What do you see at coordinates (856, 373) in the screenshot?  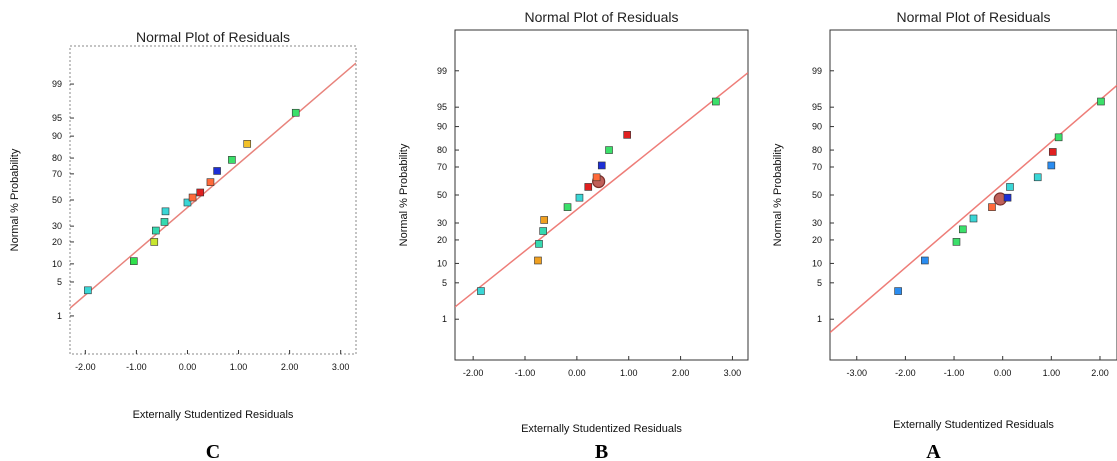 I see `x-tick-label: -3.00` at bounding box center [856, 373].